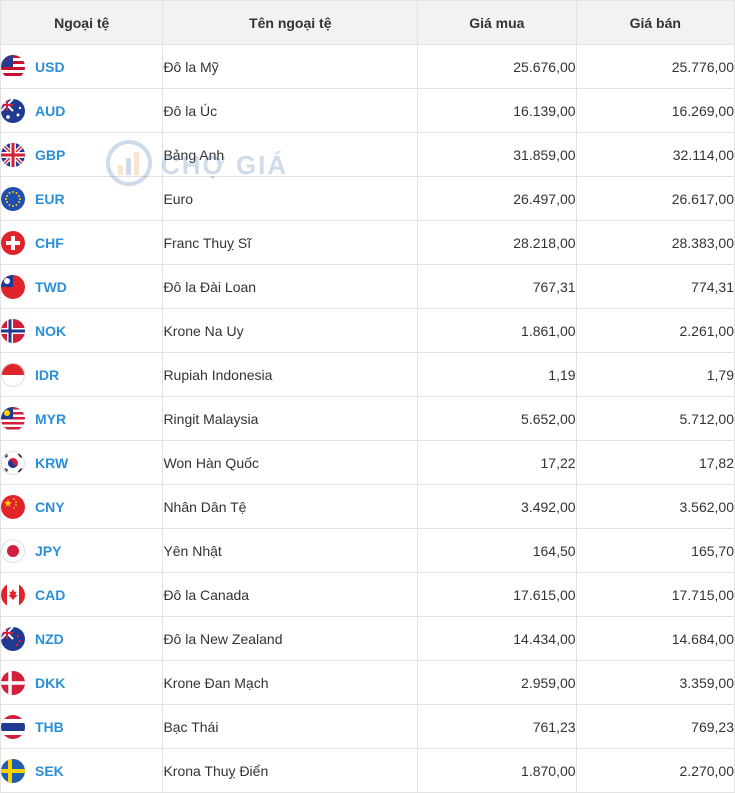 This screenshot has height=793, width=735. What do you see at coordinates (13, 418) in the screenshot?
I see `my-flag-icon` at bounding box center [13, 418].